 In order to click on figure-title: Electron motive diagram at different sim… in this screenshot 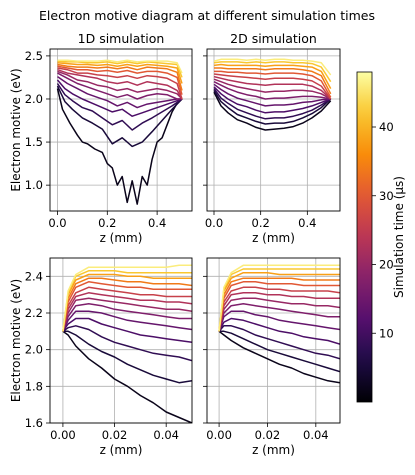, I will do `click(207, 15)`.